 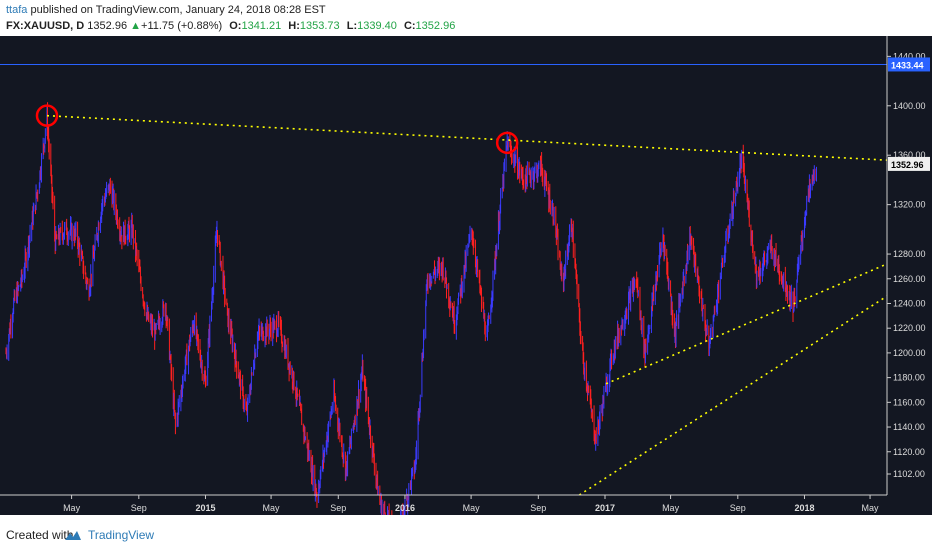 What do you see at coordinates (121, 535) in the screenshot?
I see `tradingview-brand-link: TradingView` at bounding box center [121, 535].